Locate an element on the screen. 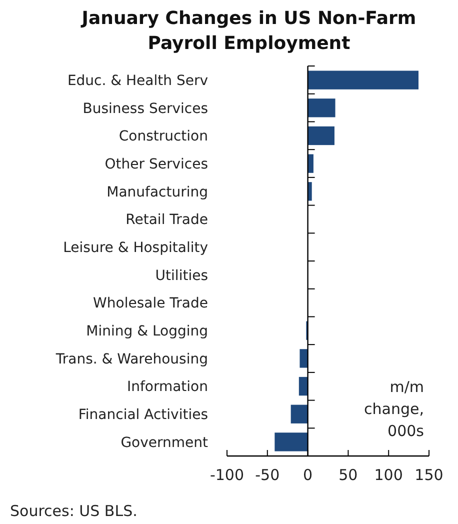 The width and height of the screenshot is (458, 524). x-tick-label: 0 is located at coordinates (308, 475).